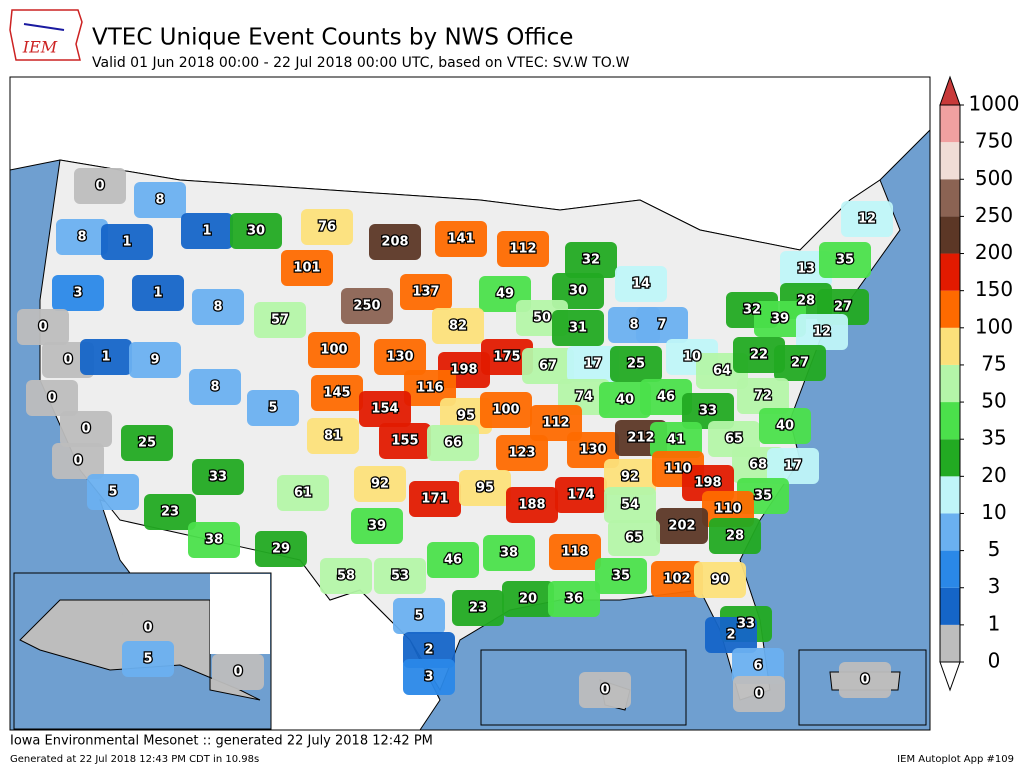 The width and height of the screenshot is (1024, 768). What do you see at coordinates (661, 325) in the screenshot?
I see `office-count: 7` at bounding box center [661, 325].